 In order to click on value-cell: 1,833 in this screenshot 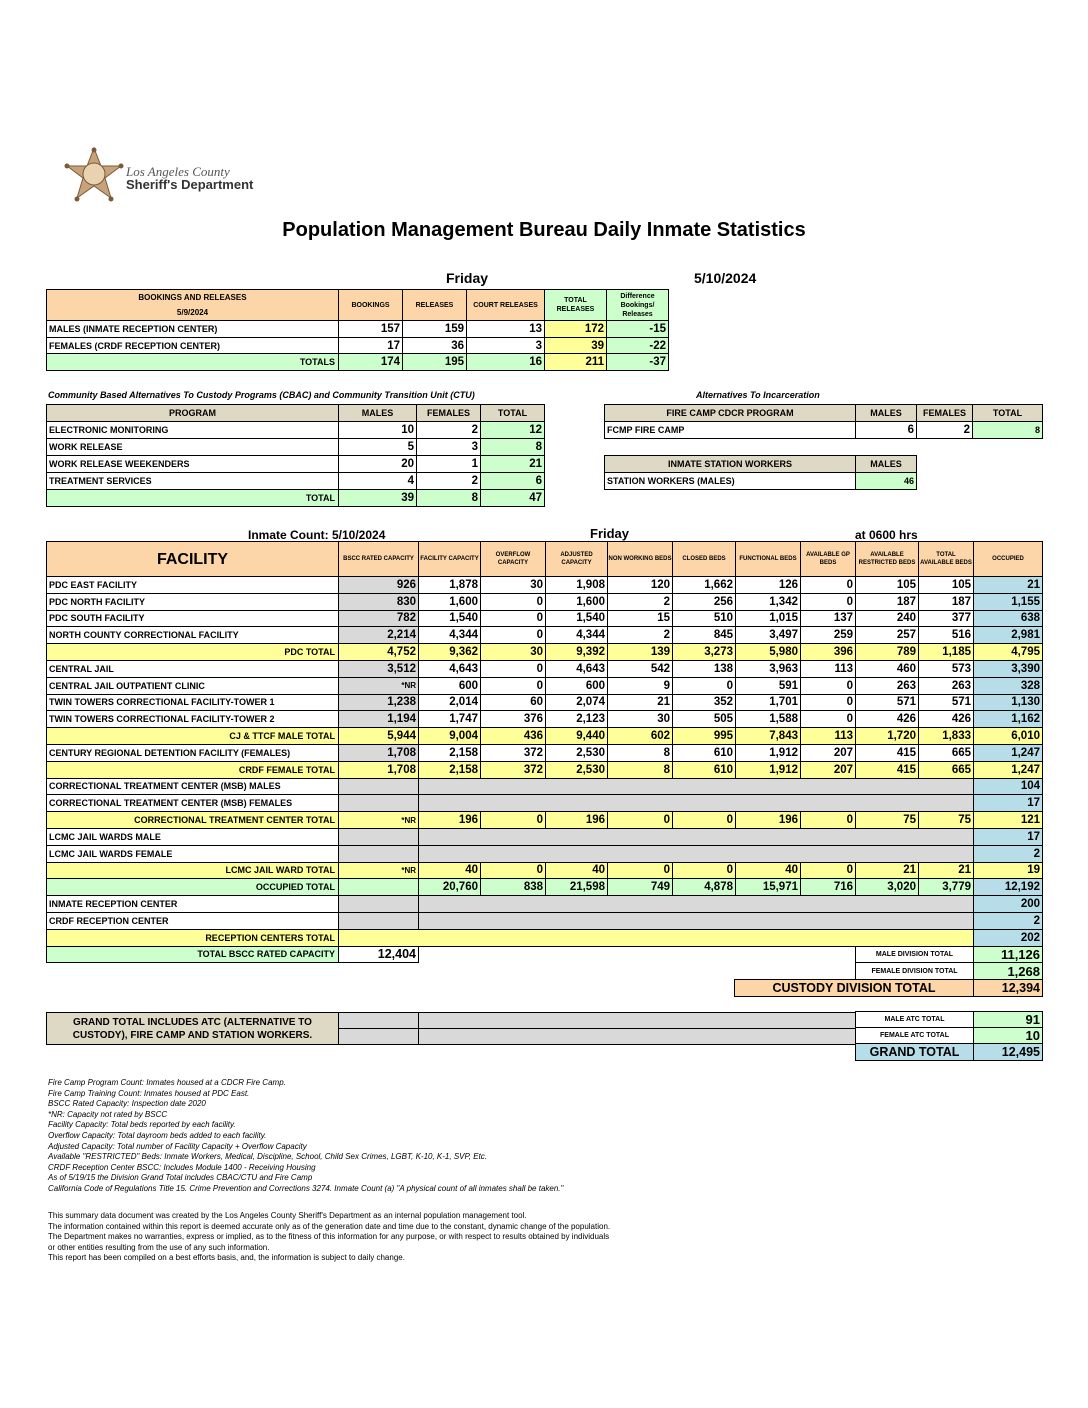, I will do `click(946, 736)`.